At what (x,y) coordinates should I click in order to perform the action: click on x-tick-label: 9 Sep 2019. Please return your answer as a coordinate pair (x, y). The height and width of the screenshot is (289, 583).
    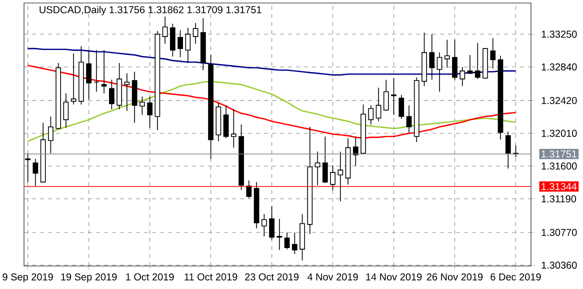
    Looking at the image, I should click on (27, 277).